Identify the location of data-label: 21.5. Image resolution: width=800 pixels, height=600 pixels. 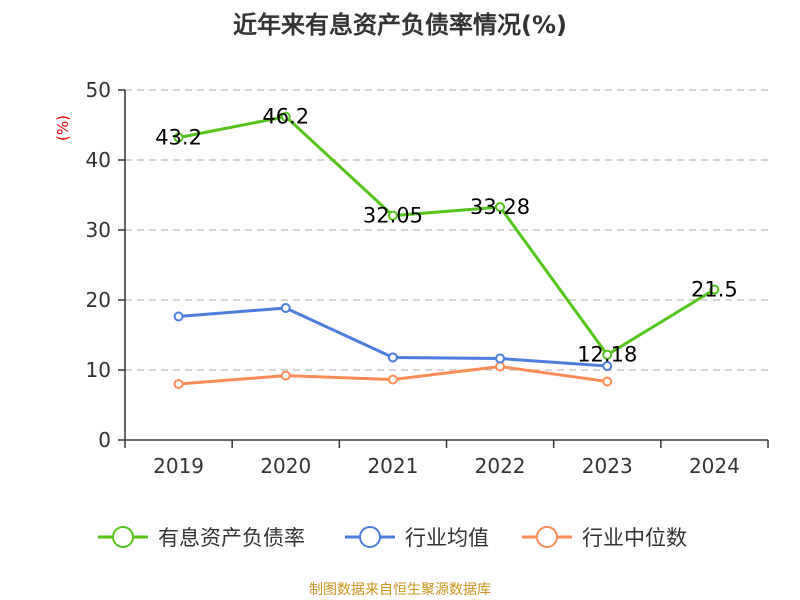
(714, 290).